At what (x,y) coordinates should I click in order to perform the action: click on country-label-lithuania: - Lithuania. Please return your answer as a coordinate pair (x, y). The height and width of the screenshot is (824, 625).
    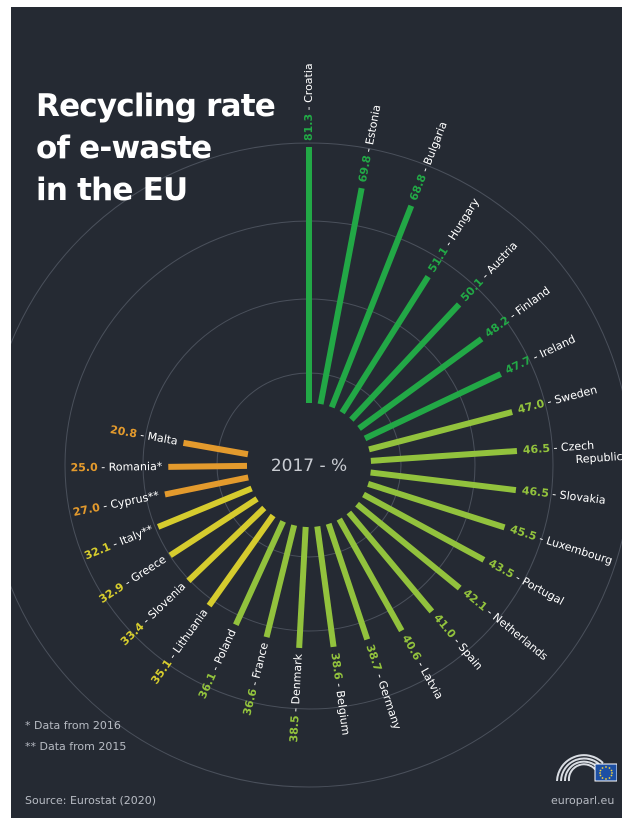
    Looking at the image, I should click on (187, 635).